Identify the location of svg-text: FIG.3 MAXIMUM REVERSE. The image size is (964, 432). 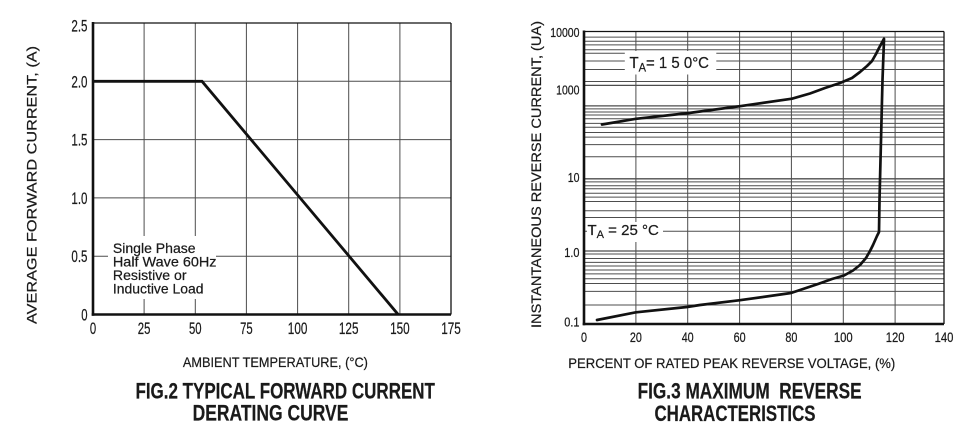
(750, 391).